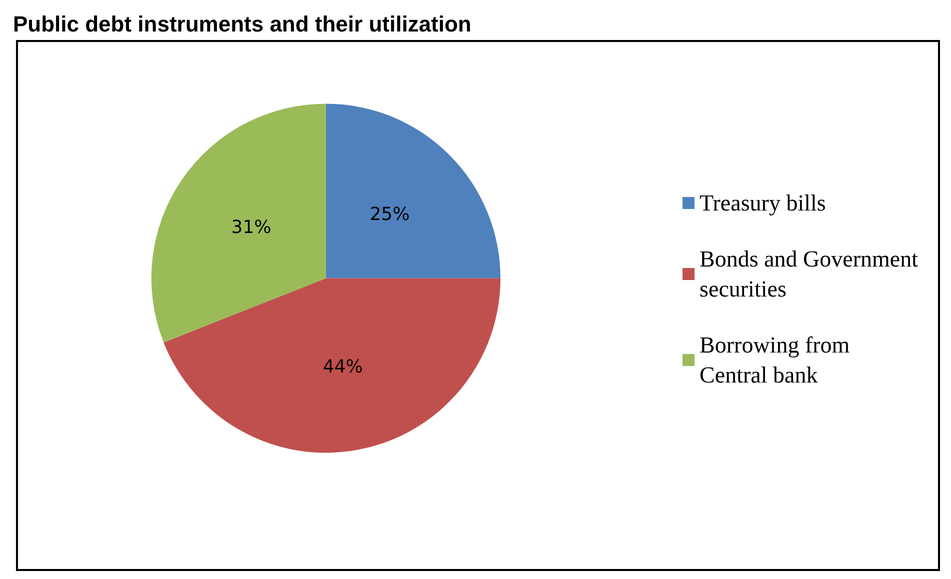 The width and height of the screenshot is (951, 579). What do you see at coordinates (809, 274) in the screenshot?
I see `legend-label: Bonds and Government securities` at bounding box center [809, 274].